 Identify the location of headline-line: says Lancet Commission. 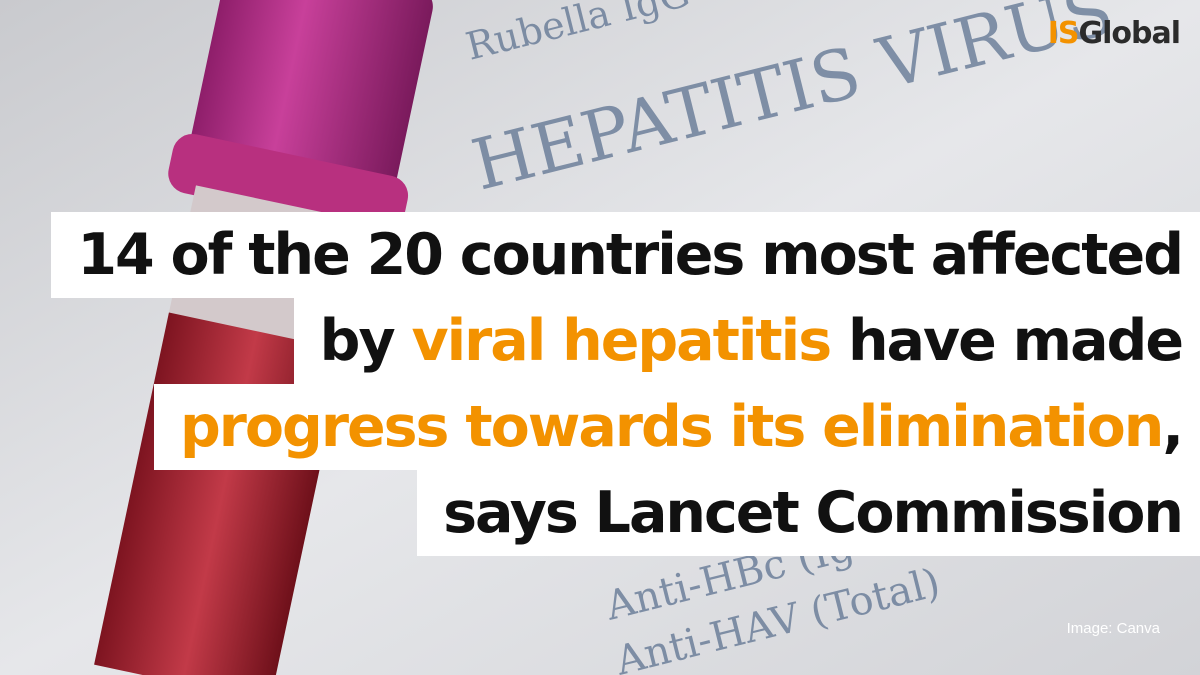
(808, 513).